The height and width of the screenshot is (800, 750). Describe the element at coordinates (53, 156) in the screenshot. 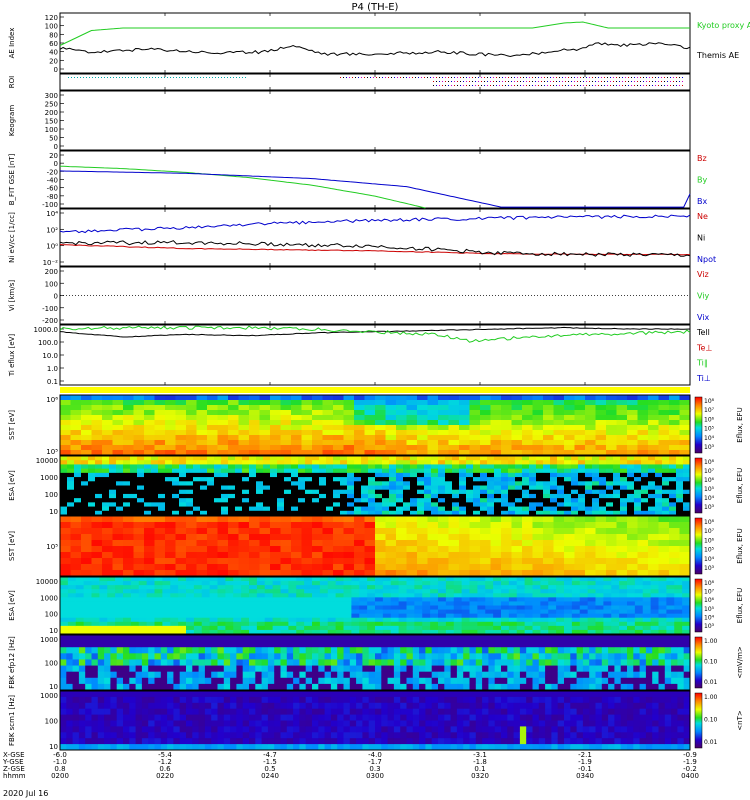

I see `bfield-panel-ytick-label: 20` at that location.